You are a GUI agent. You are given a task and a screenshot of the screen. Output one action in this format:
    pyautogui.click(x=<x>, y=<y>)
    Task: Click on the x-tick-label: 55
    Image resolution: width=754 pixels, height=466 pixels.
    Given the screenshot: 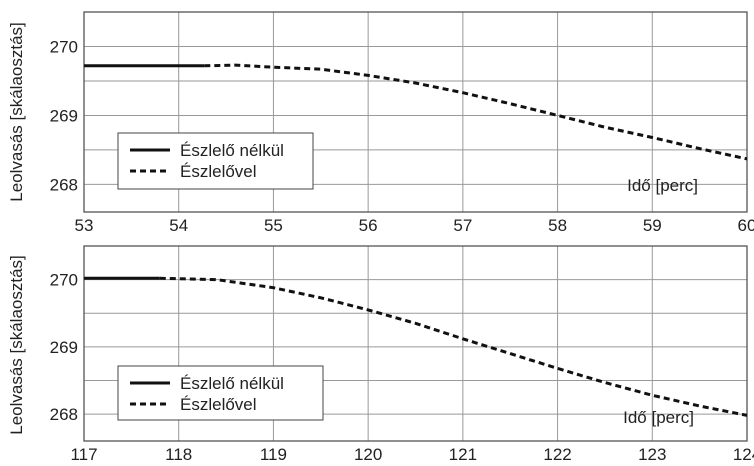 What is the action you would take?
    pyautogui.click(x=273, y=225)
    